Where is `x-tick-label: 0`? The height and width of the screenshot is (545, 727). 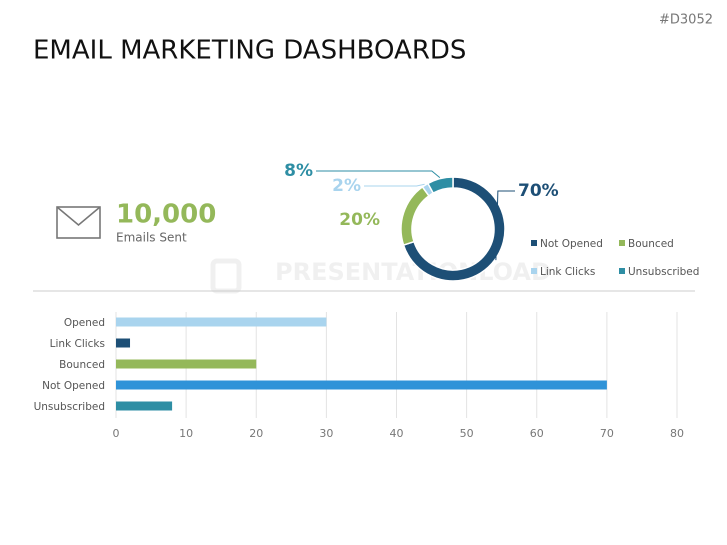 x-tick-label: 0 is located at coordinates (116, 433).